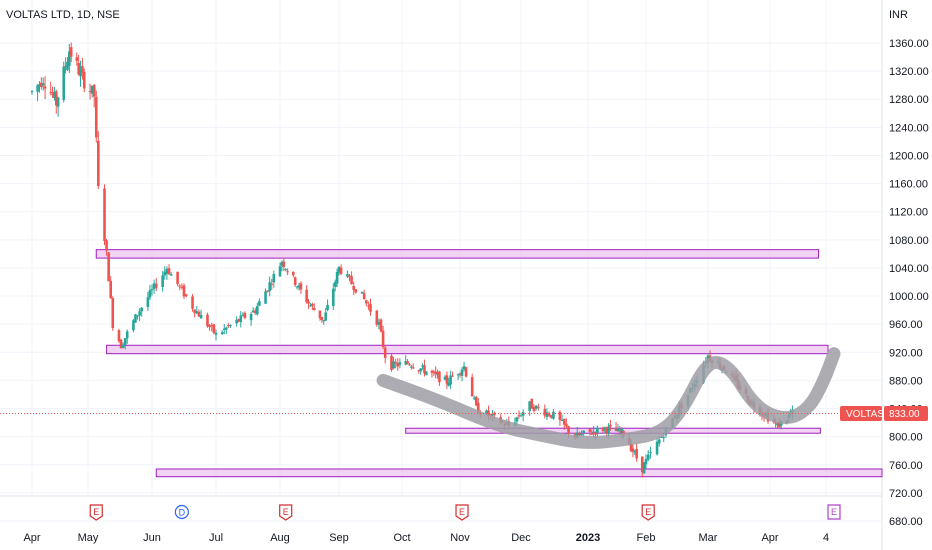 Image resolution: width=932 pixels, height=550 pixels. What do you see at coordinates (906, 381) in the screenshot?
I see `y-tick-label: 880.00` at bounding box center [906, 381].